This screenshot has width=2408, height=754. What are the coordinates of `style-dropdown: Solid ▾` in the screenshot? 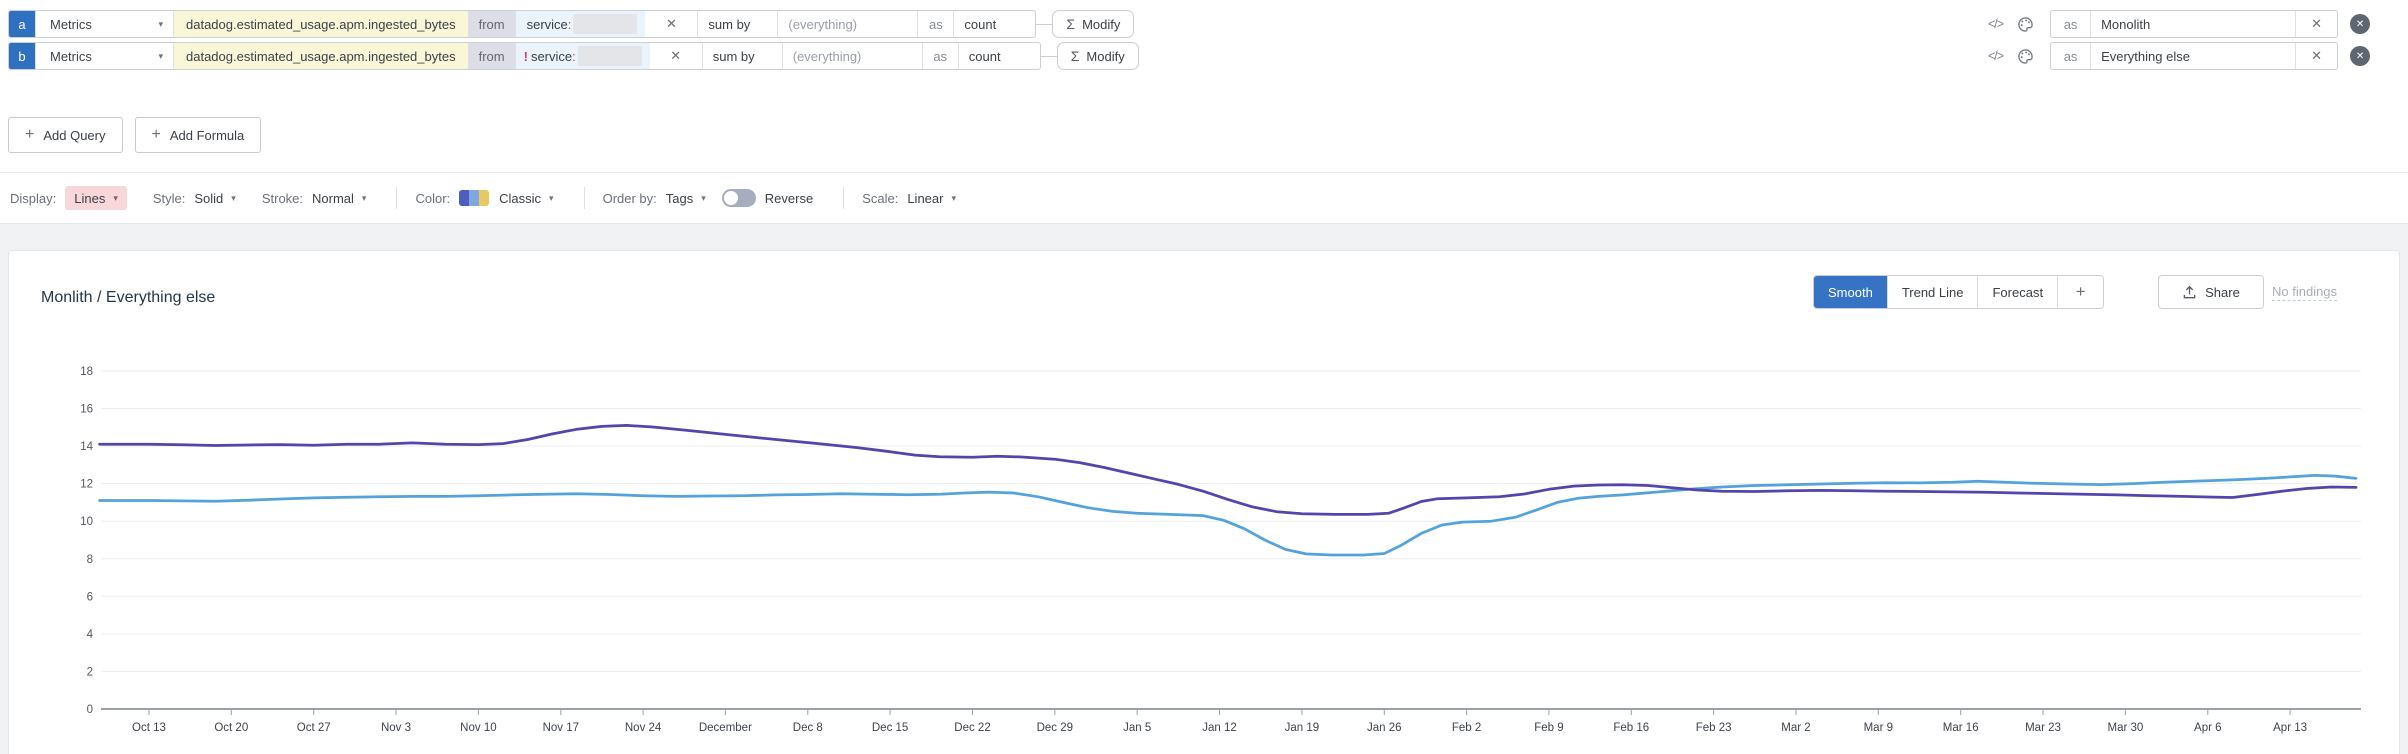 It's located at (214, 198).